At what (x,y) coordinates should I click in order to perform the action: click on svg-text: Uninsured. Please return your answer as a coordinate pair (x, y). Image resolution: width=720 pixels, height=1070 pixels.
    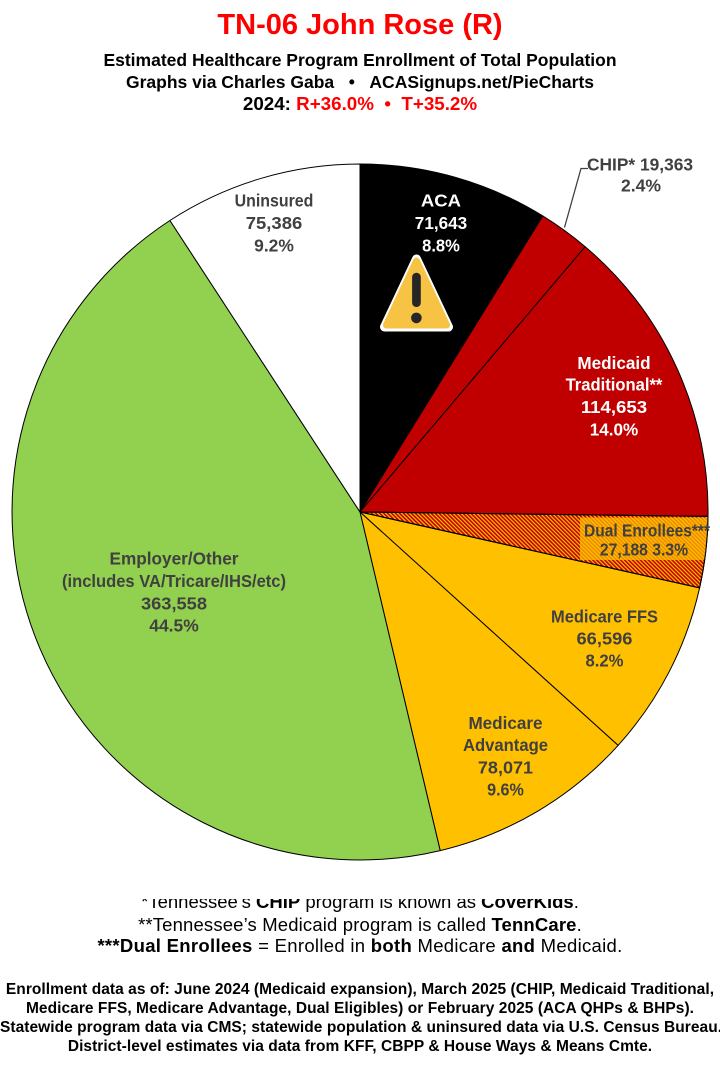
    Looking at the image, I should click on (274, 201).